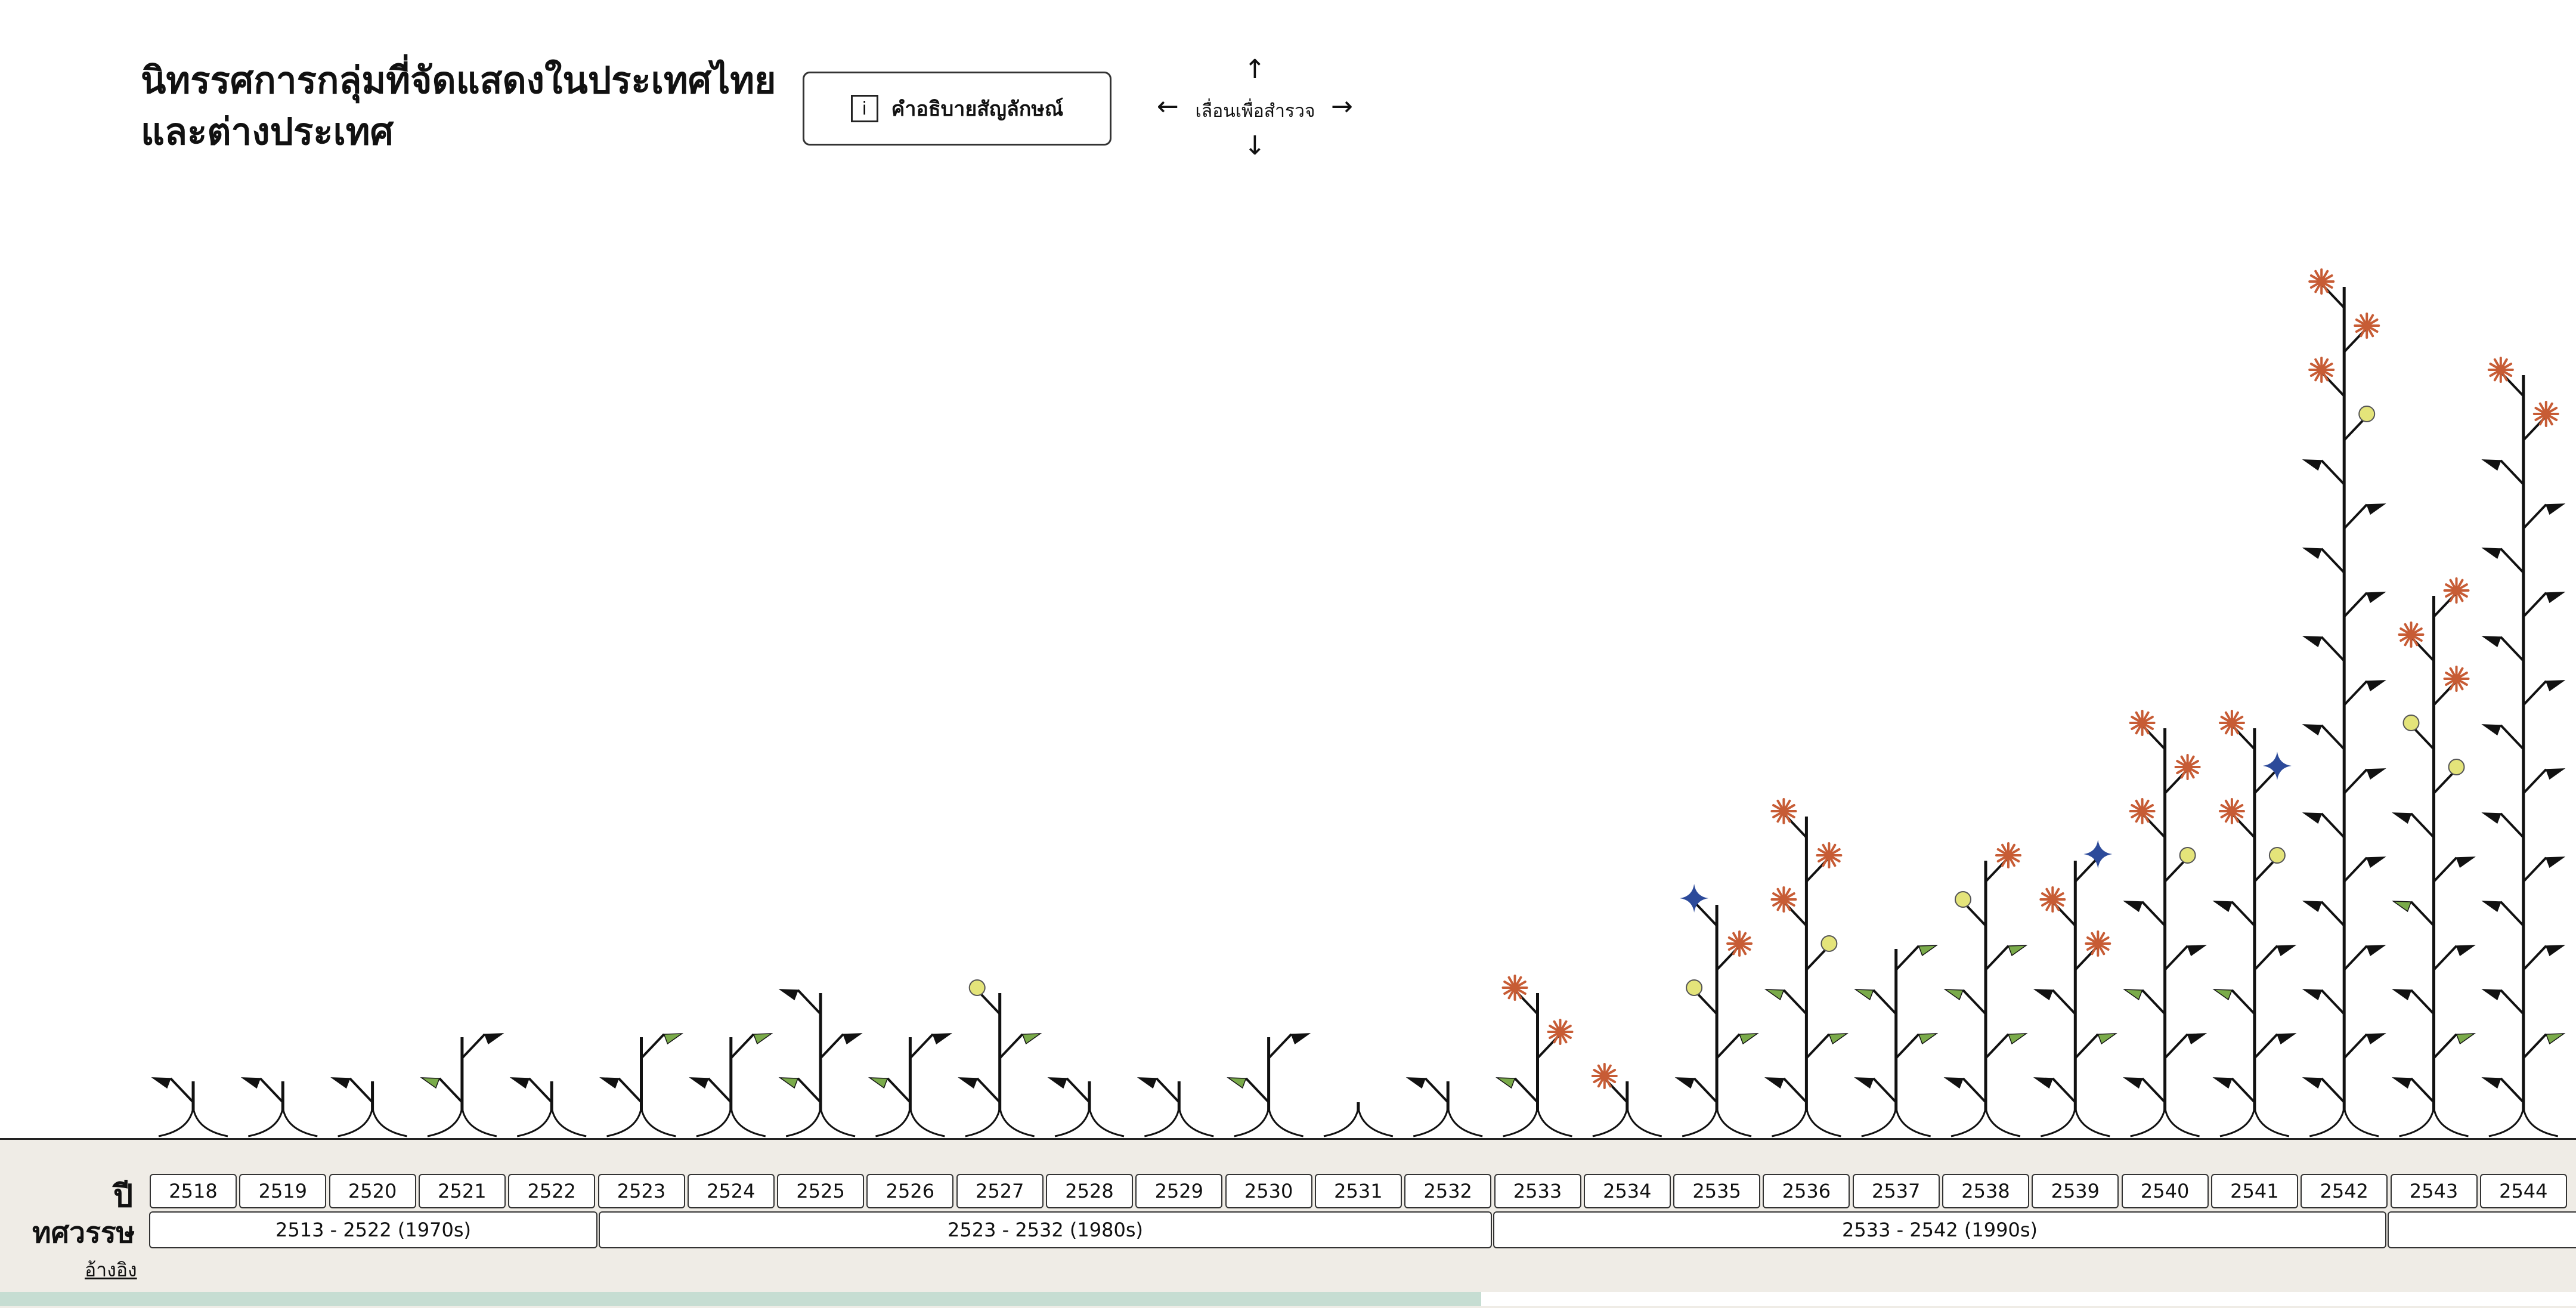  I want to click on year-cell: 2524, so click(731, 1191).